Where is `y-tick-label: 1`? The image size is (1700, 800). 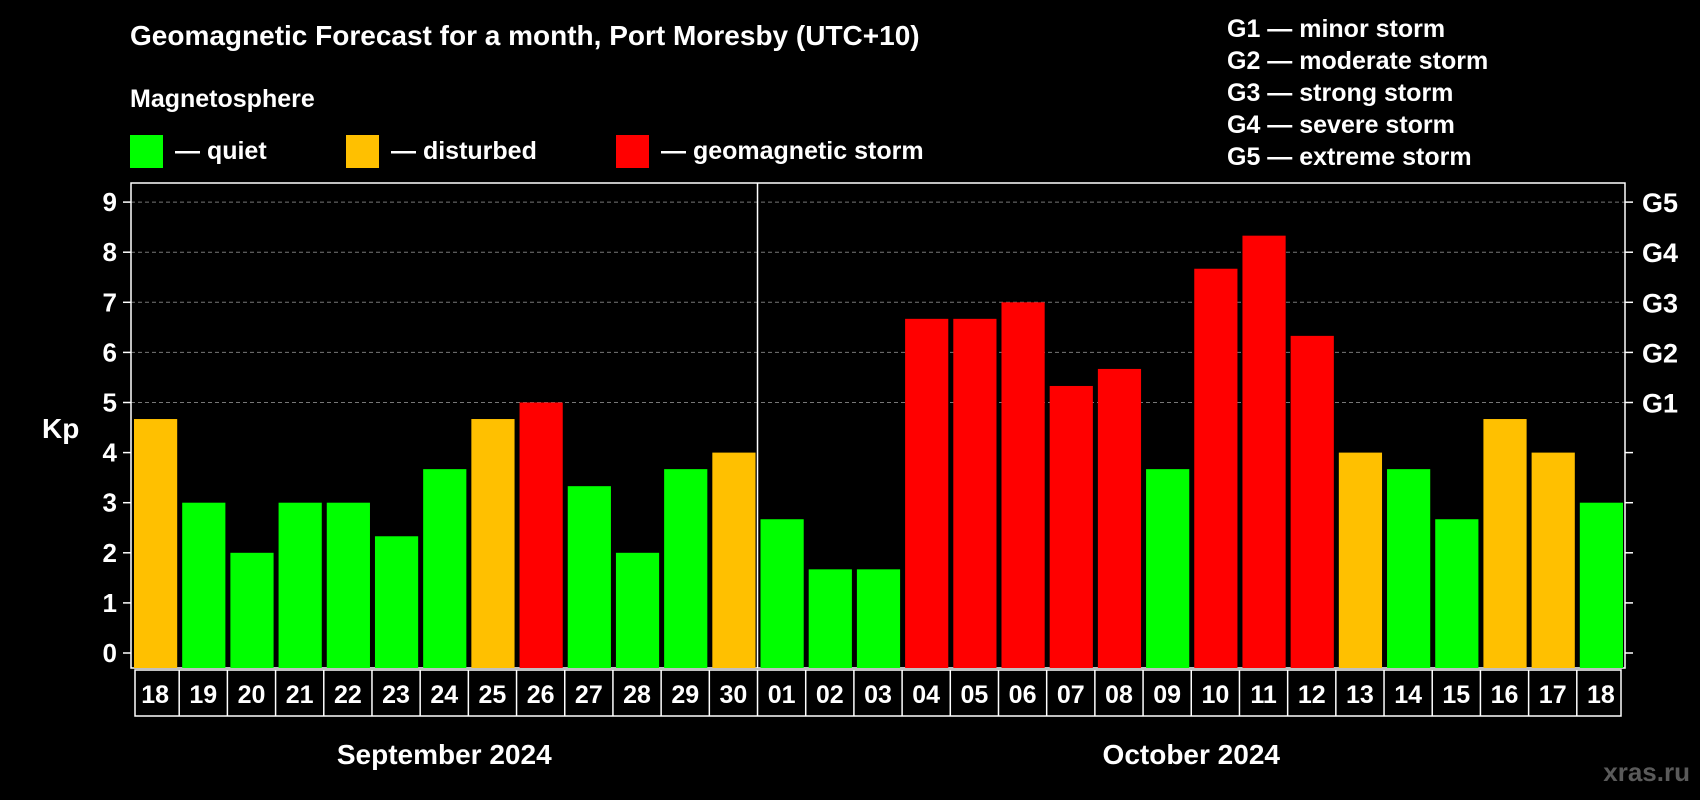 y-tick-label: 1 is located at coordinates (110, 603).